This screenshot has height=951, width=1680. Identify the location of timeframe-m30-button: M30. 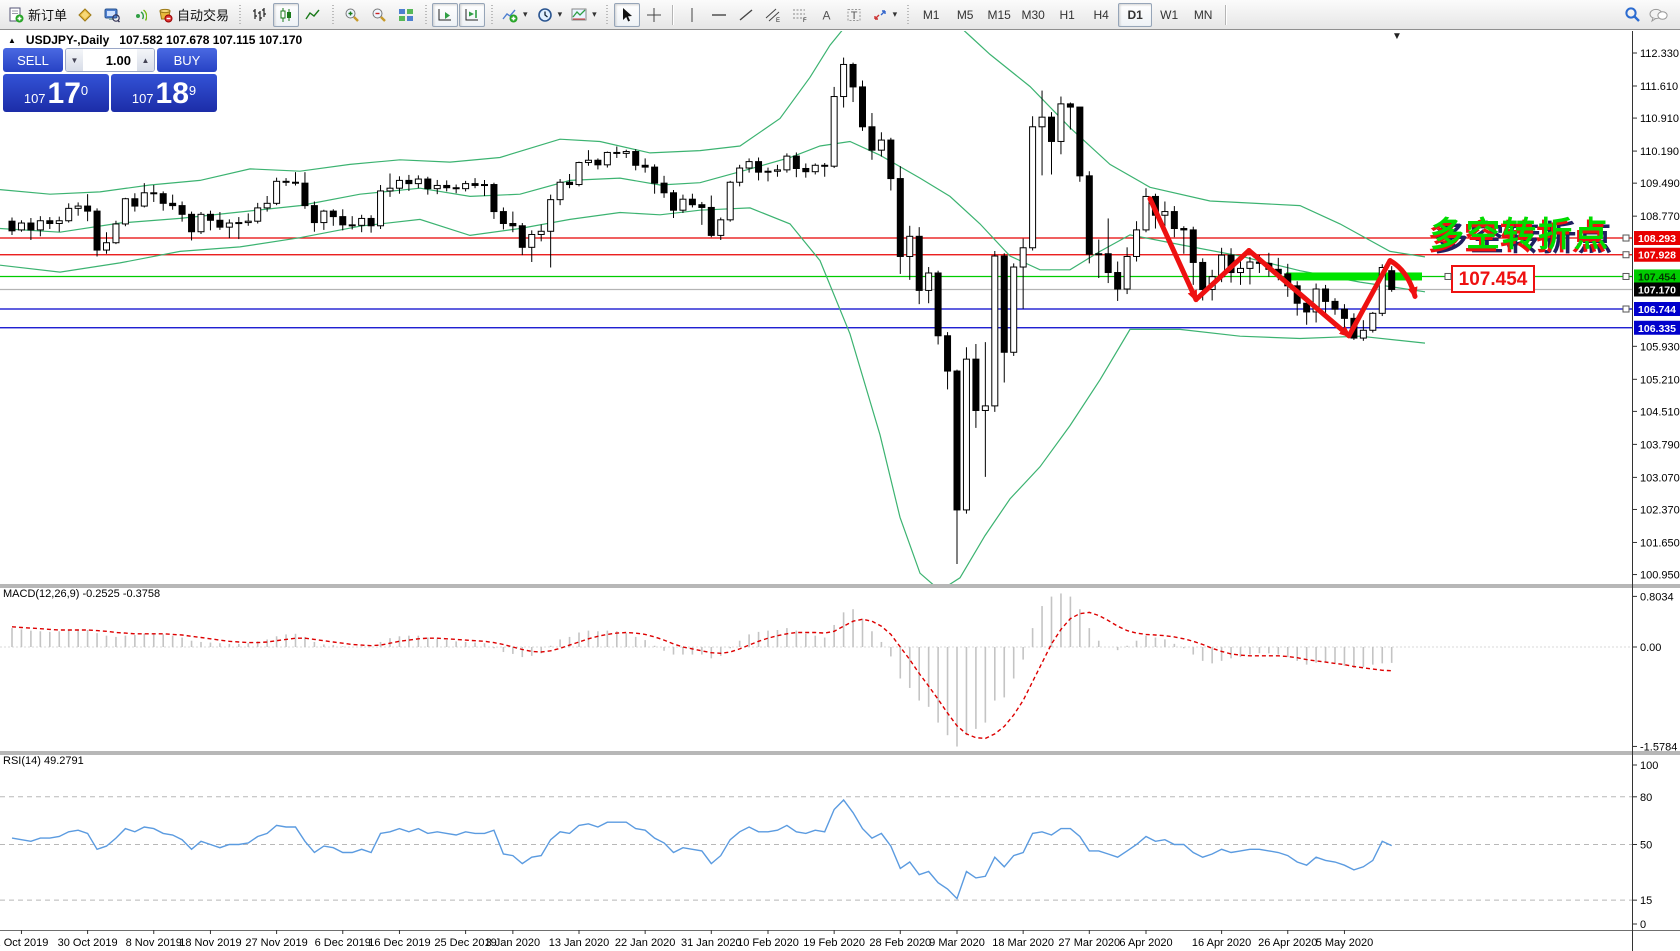
(1033, 14).